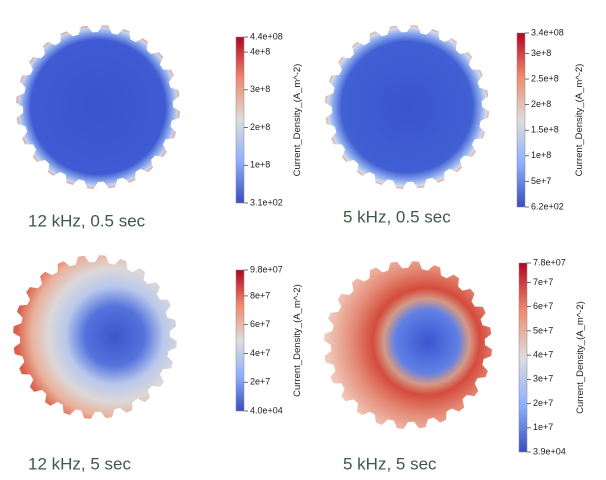 The image size is (606, 480). I want to click on caption: 12 kHz, 5 sec, so click(79, 463).